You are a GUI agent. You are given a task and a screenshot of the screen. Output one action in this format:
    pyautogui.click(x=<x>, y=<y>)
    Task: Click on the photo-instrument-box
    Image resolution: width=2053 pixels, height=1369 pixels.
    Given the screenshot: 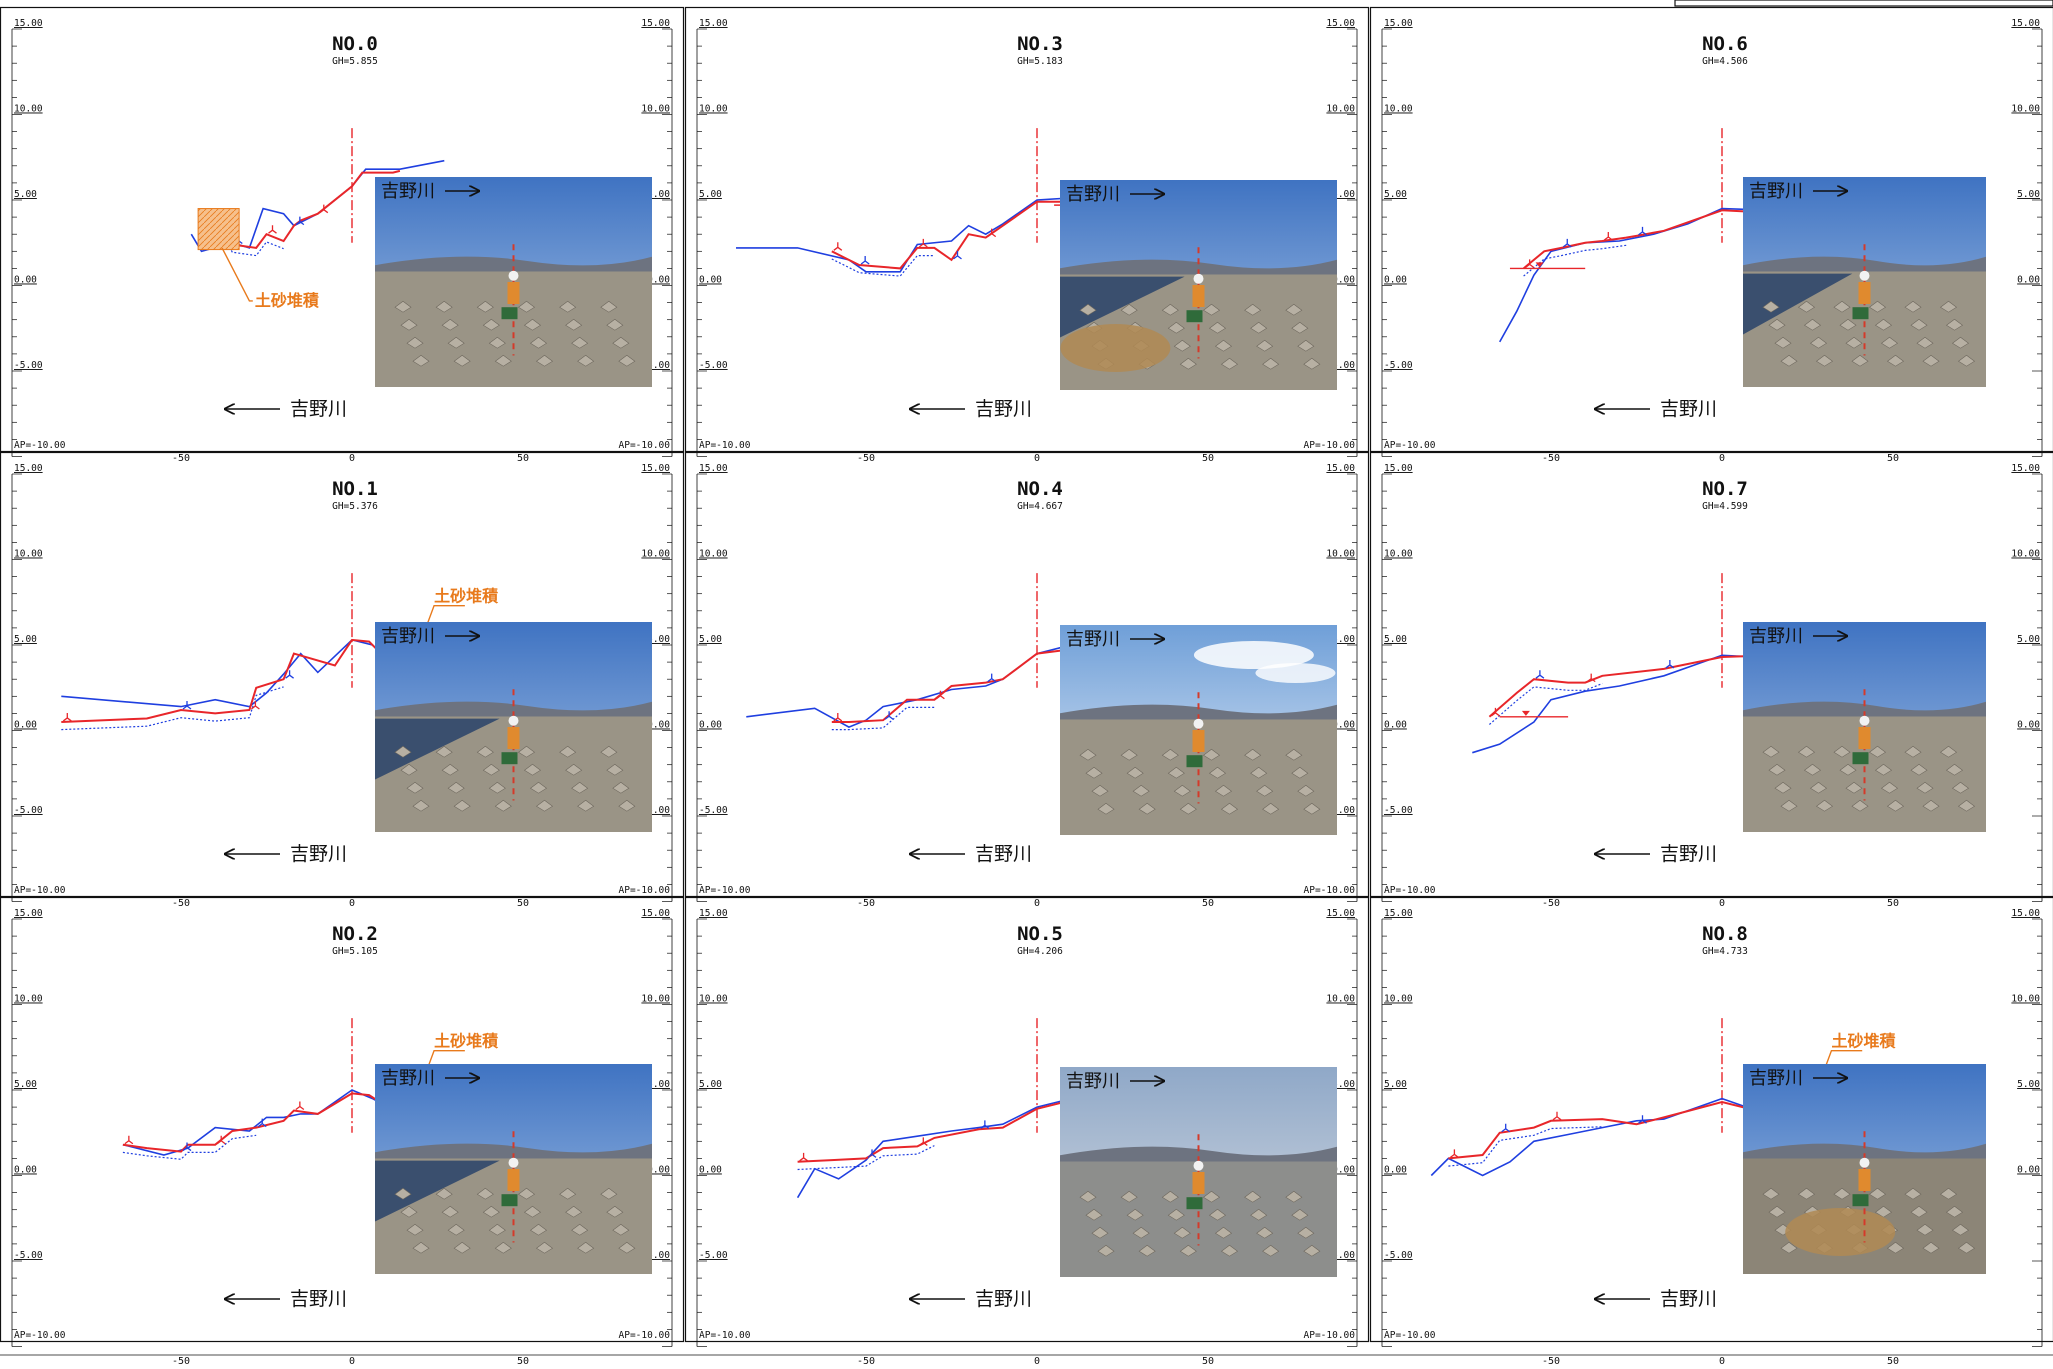 What is the action you would take?
    pyautogui.click(x=1194, y=316)
    